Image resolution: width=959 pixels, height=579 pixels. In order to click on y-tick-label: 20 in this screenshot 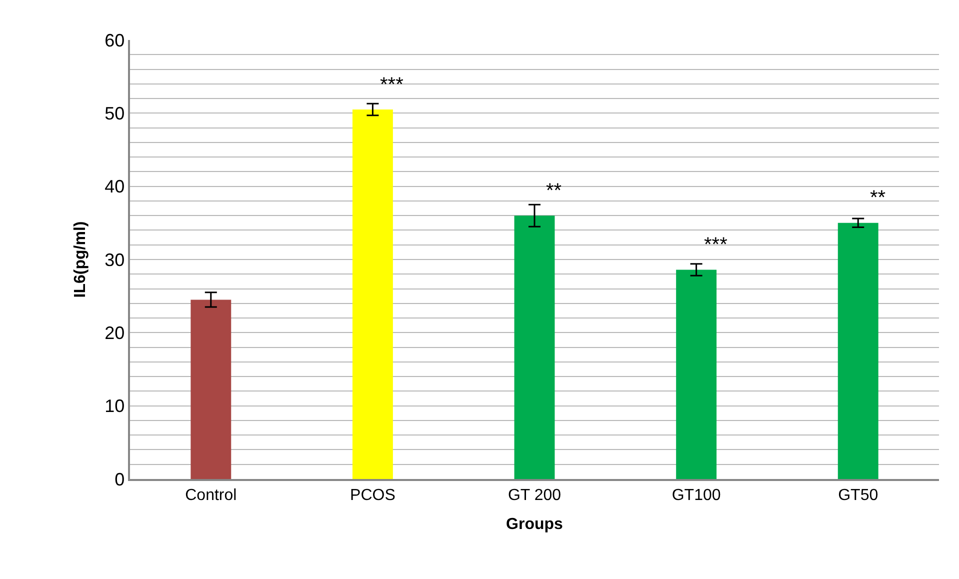, I will do `click(114, 332)`.